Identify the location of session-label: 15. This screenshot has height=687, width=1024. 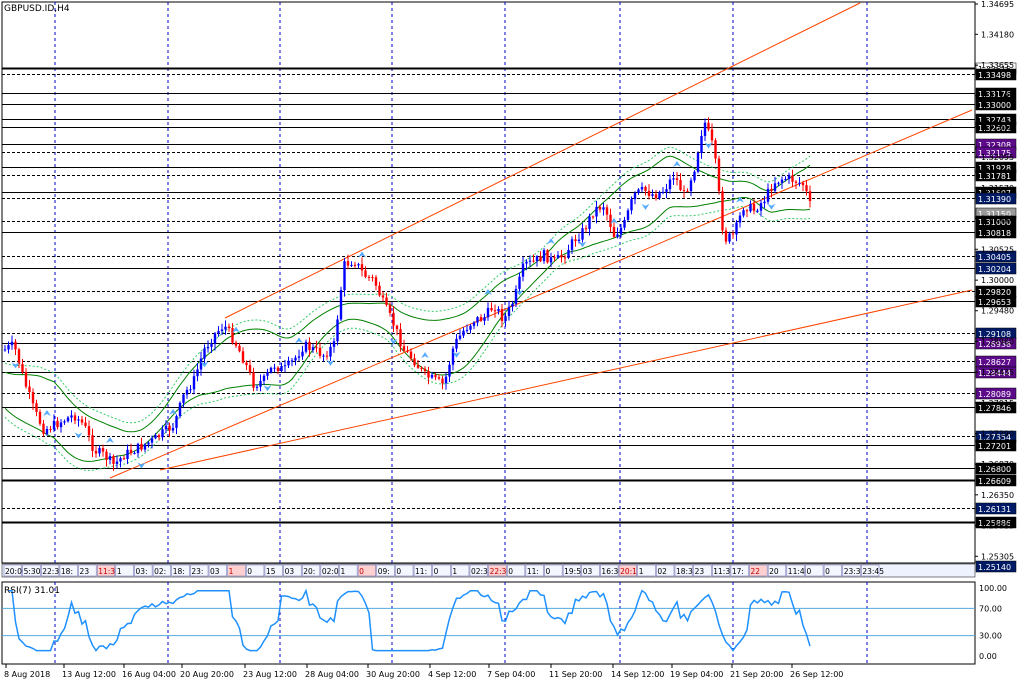
(271, 571).